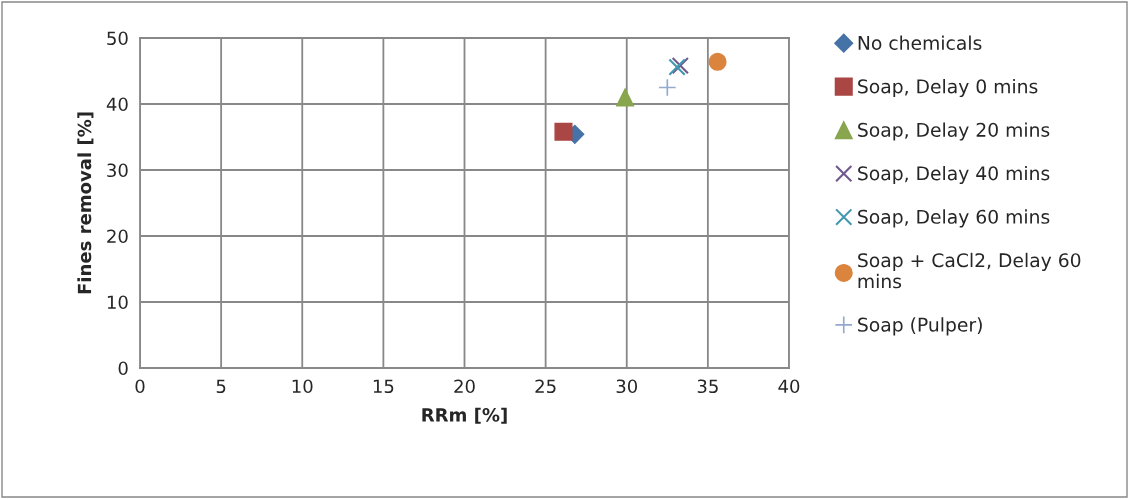  I want to click on x-tick-label: 35, so click(707, 386).